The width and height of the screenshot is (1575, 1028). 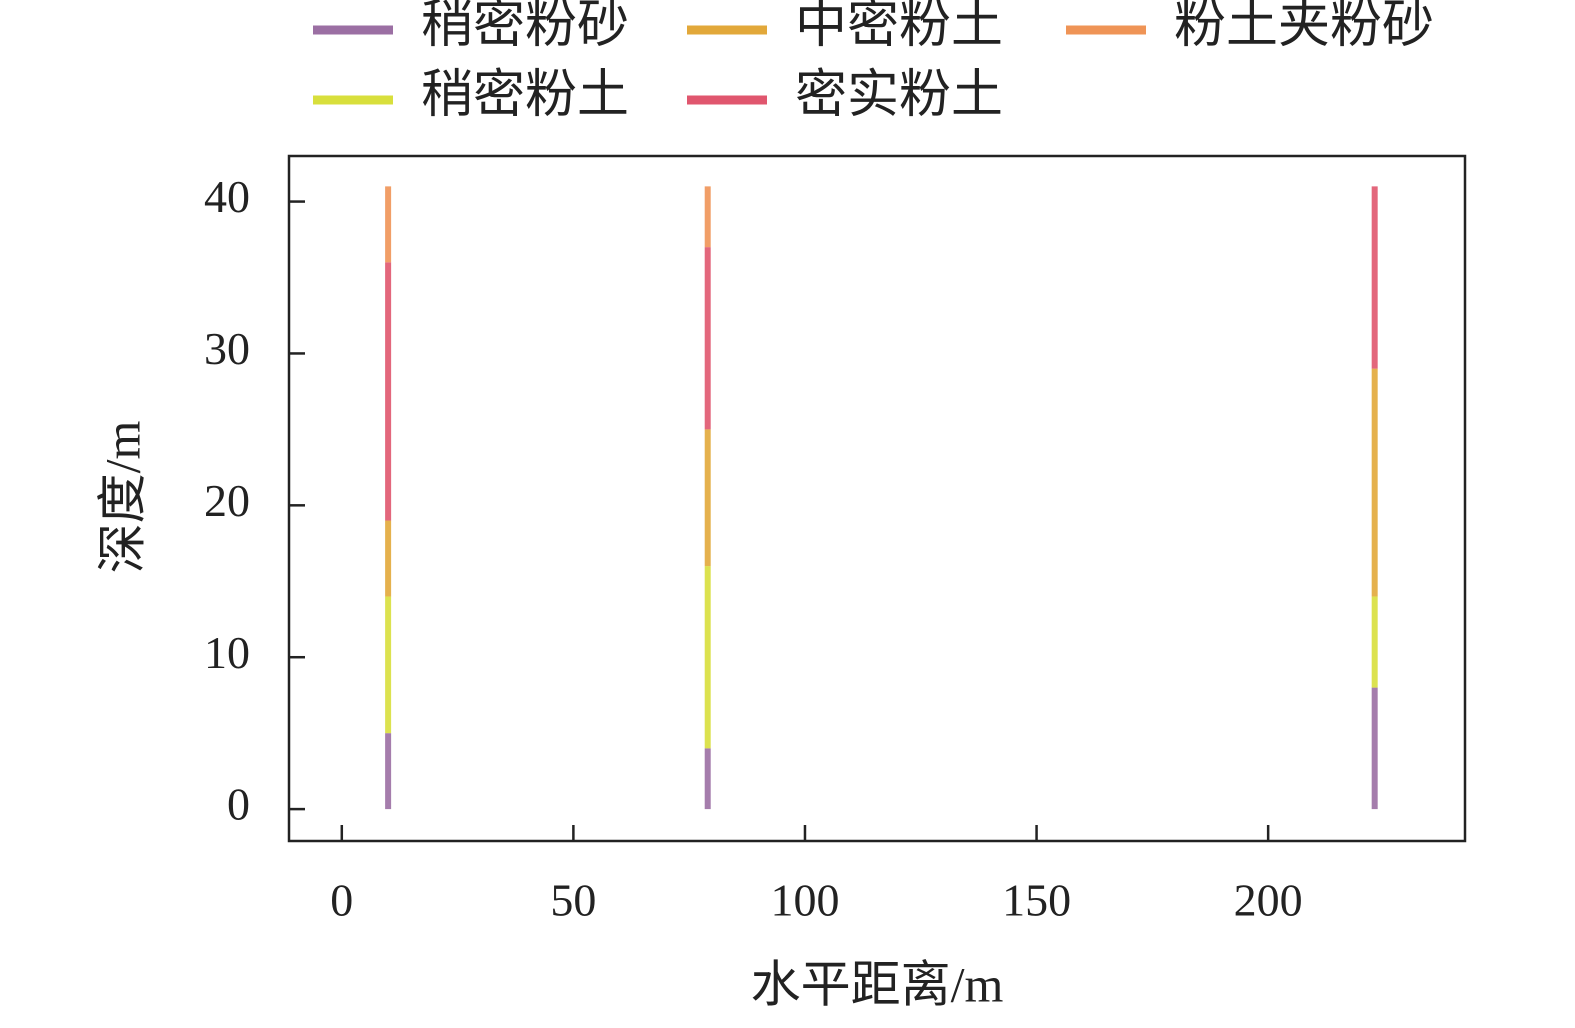 I want to click on x-tick-label: 50, so click(x=573, y=900).